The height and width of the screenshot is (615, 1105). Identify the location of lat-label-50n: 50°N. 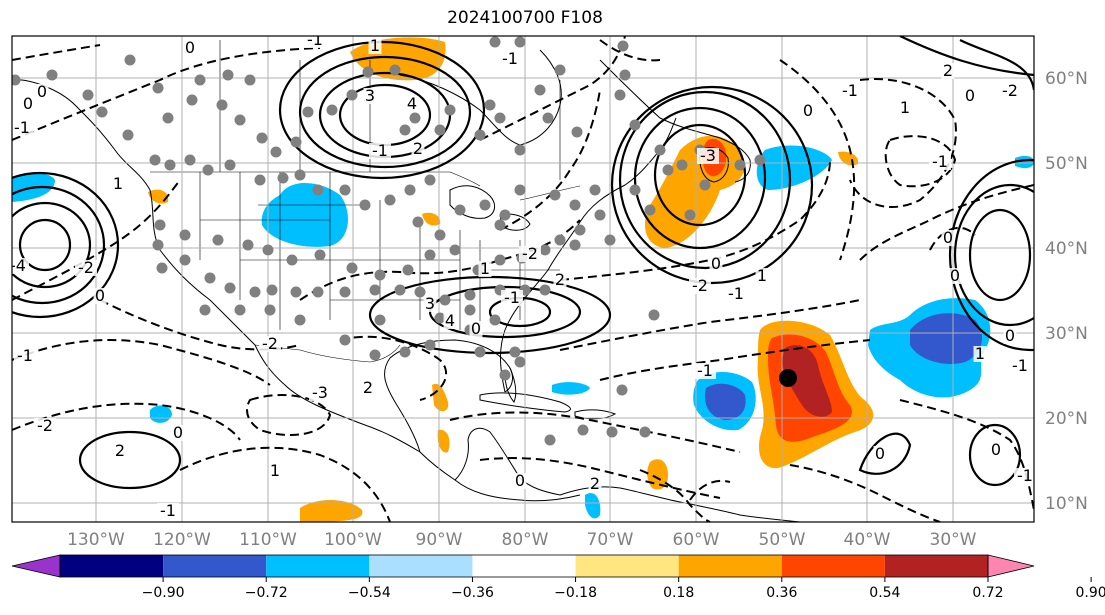
(1066, 164).